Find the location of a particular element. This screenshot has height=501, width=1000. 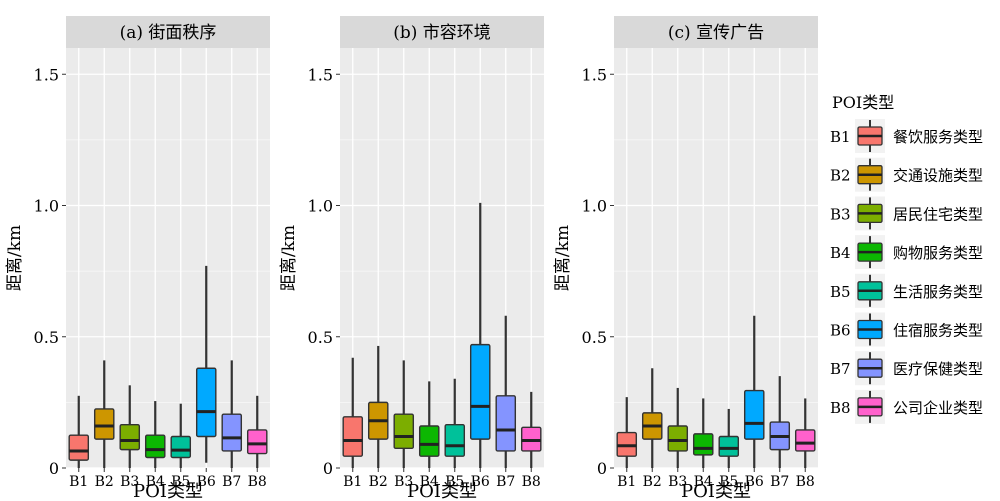

legend-label: 交通设施类型 is located at coordinates (938, 176).